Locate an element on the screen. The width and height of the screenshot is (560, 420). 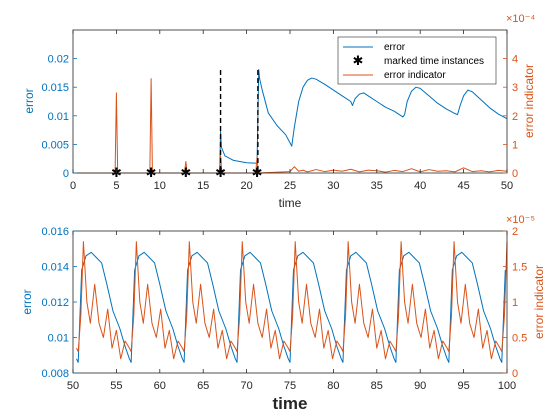
ax0-x-tick-label: 50 is located at coordinates (507, 186).